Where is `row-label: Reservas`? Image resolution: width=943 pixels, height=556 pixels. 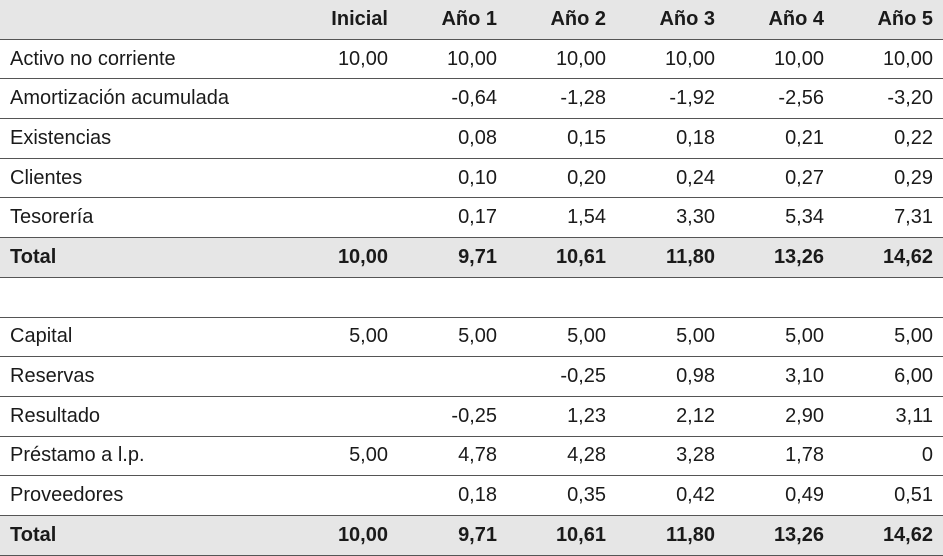 row-label: Reservas is located at coordinates (144, 376).